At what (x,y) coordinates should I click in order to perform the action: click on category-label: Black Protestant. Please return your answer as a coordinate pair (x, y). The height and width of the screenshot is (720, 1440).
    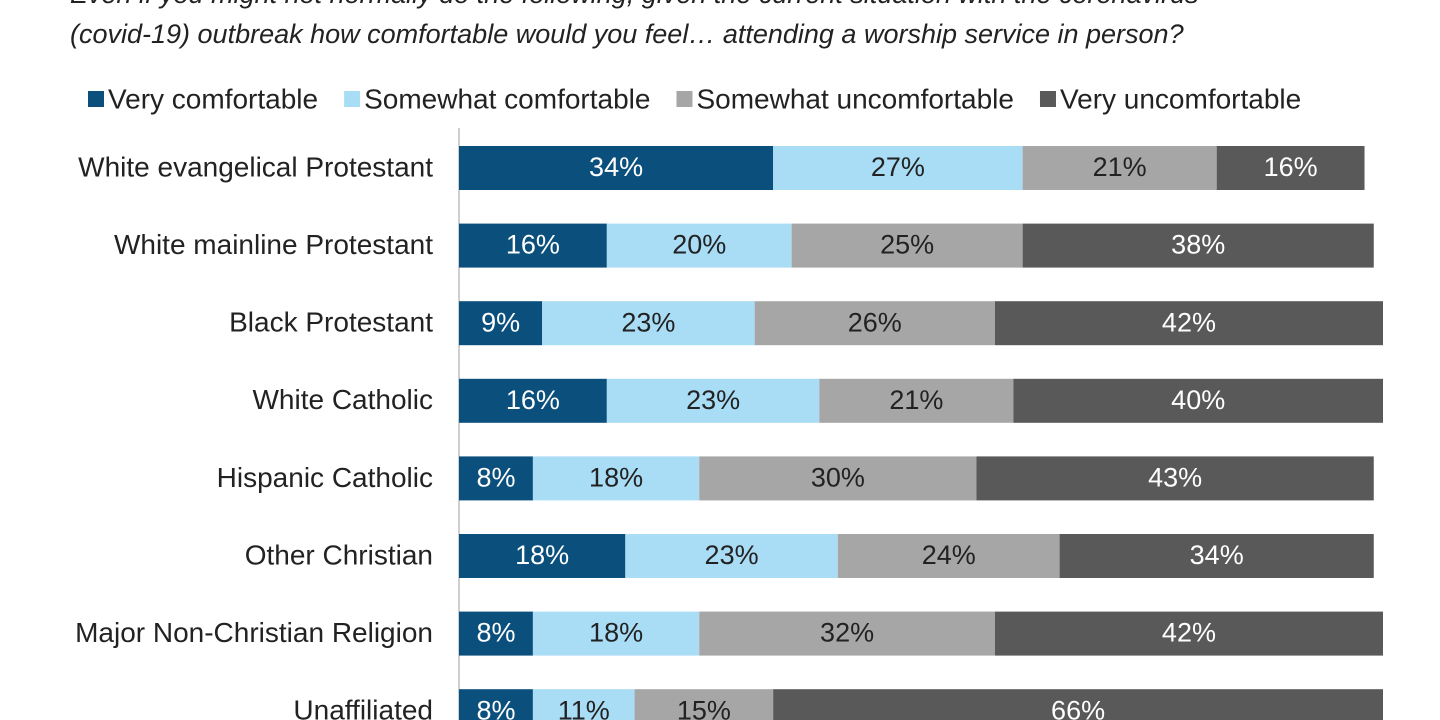
    Looking at the image, I should click on (331, 322).